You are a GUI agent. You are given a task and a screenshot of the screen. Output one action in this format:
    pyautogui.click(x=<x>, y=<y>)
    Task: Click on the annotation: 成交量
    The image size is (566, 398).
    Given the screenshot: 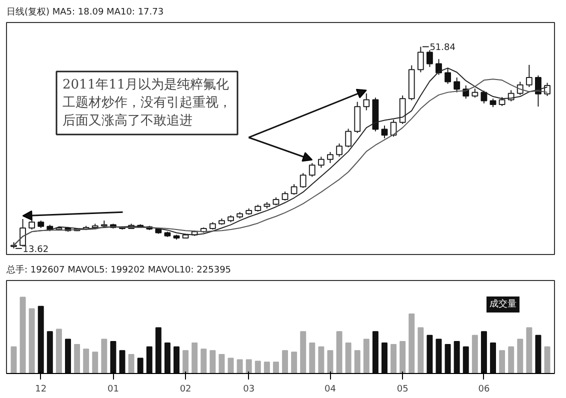 What is the action you would take?
    pyautogui.click(x=503, y=304)
    